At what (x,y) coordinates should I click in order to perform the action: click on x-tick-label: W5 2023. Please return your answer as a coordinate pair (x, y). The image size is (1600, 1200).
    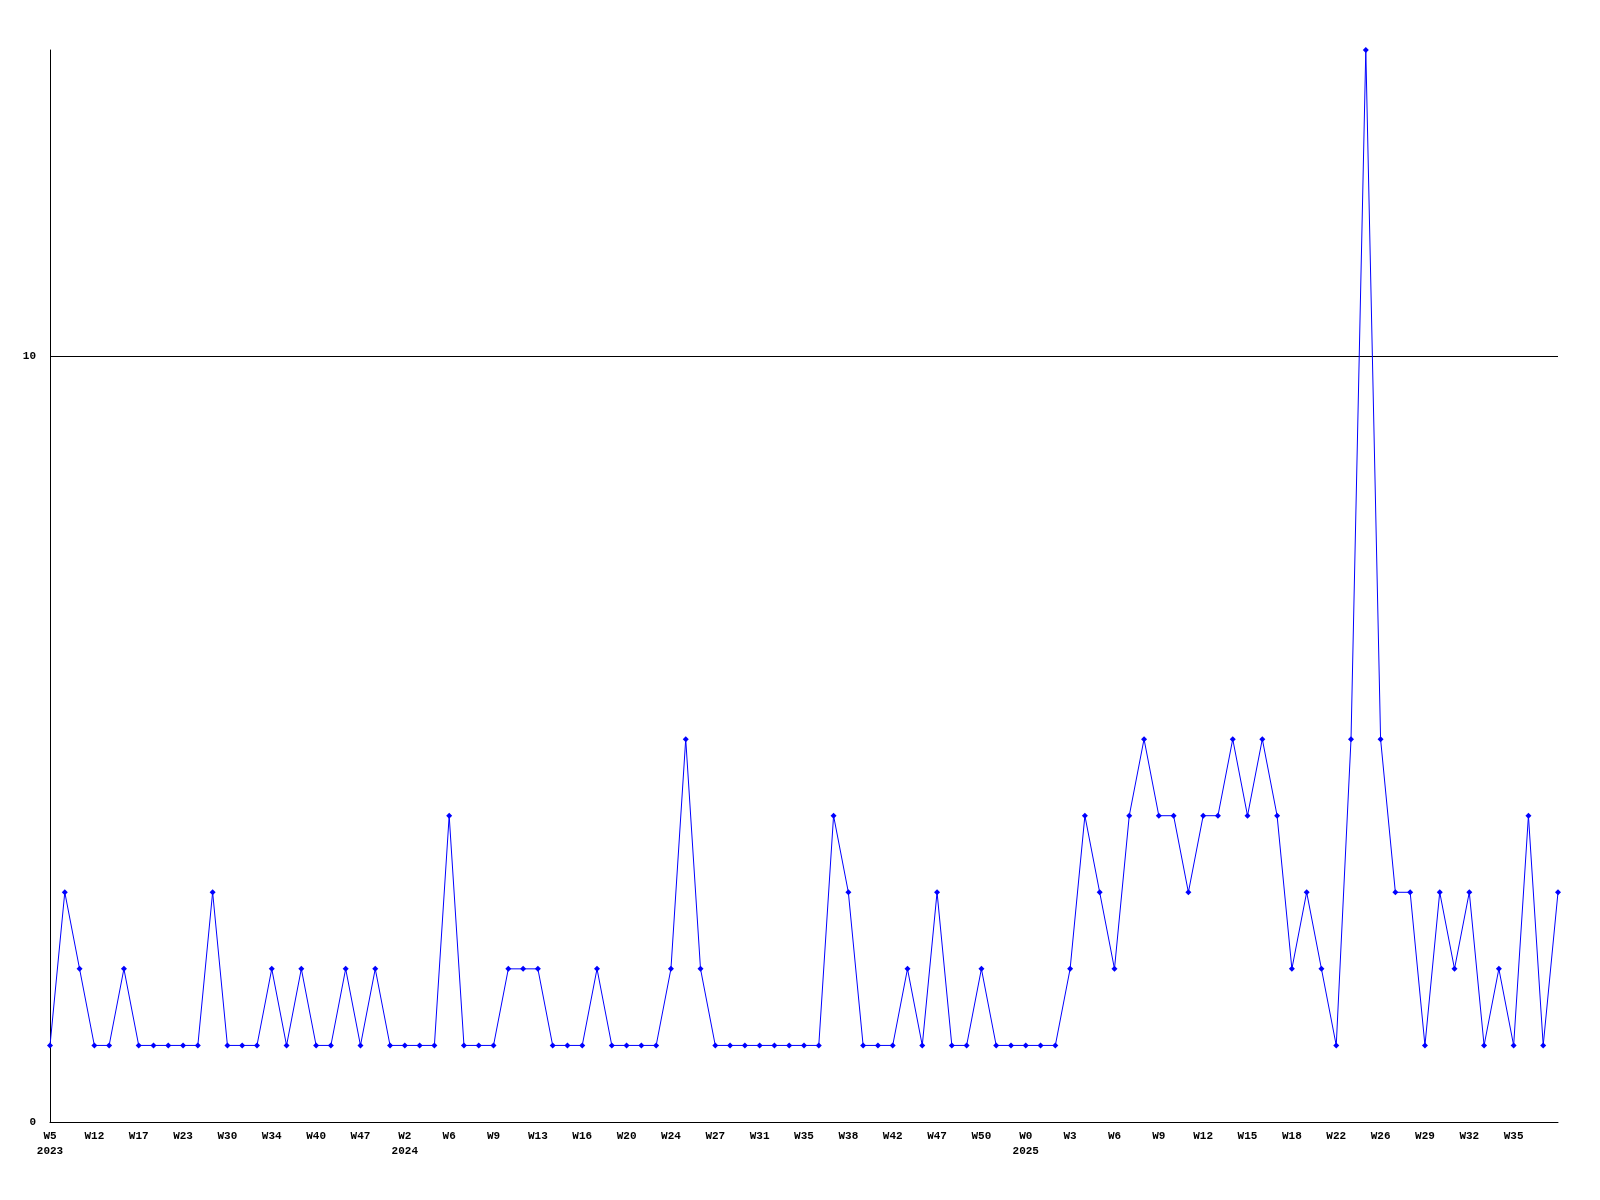
    Looking at the image, I should click on (50, 1143).